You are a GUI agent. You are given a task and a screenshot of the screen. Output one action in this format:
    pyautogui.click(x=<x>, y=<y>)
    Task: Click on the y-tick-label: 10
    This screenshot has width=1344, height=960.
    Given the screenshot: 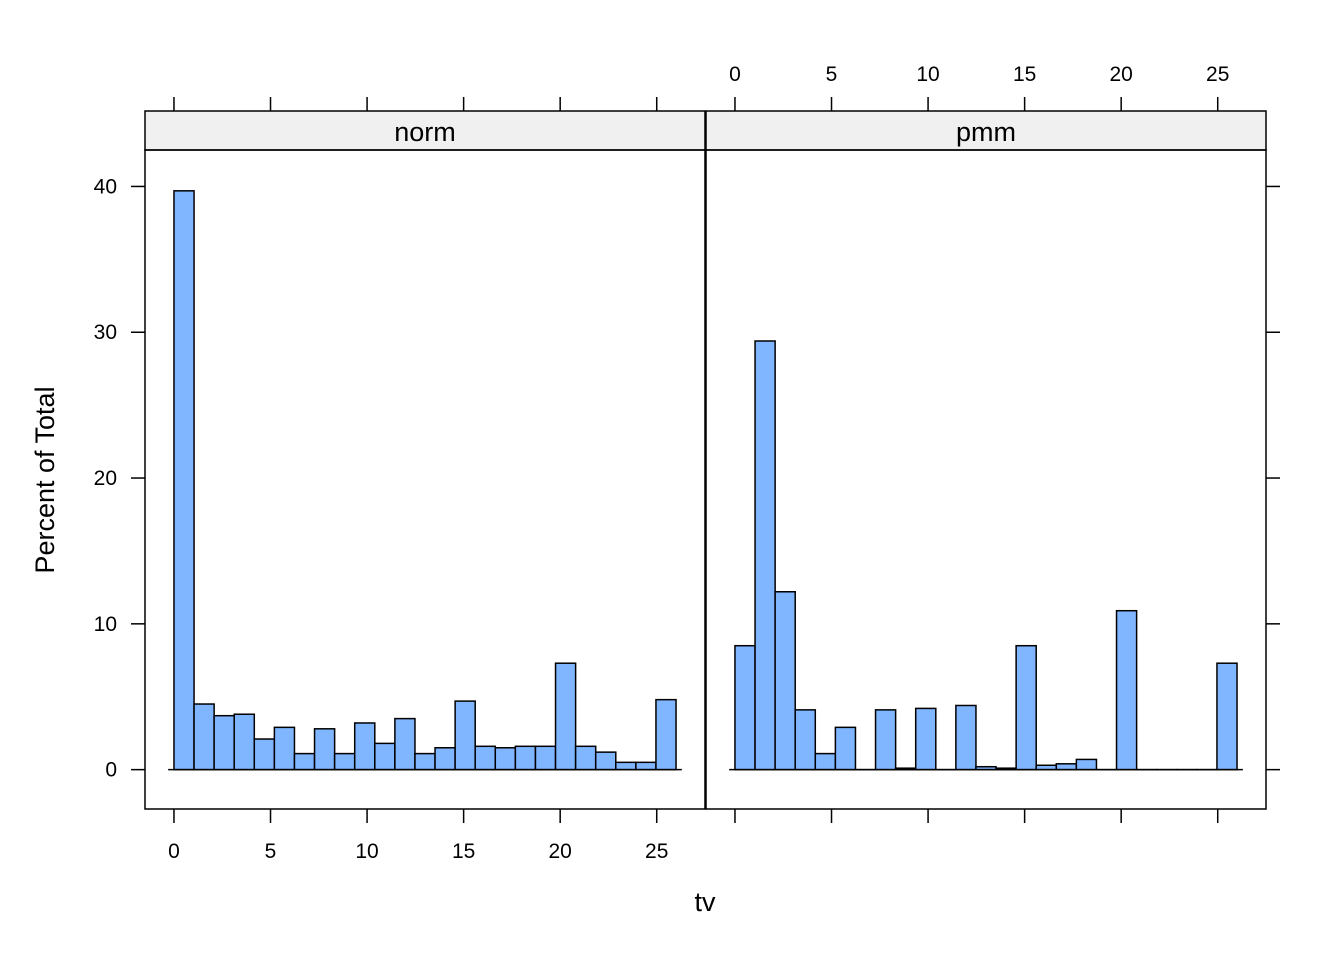 What is the action you would take?
    pyautogui.click(x=105, y=624)
    